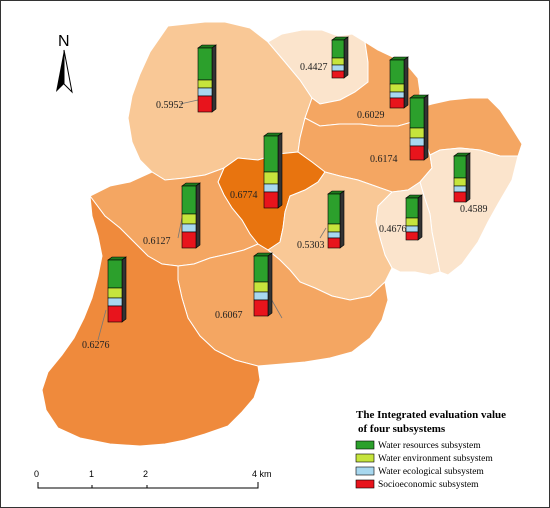 This screenshot has height=508, width=550. Describe the element at coordinates (64, 41) in the screenshot. I see `north-label: N` at that location.